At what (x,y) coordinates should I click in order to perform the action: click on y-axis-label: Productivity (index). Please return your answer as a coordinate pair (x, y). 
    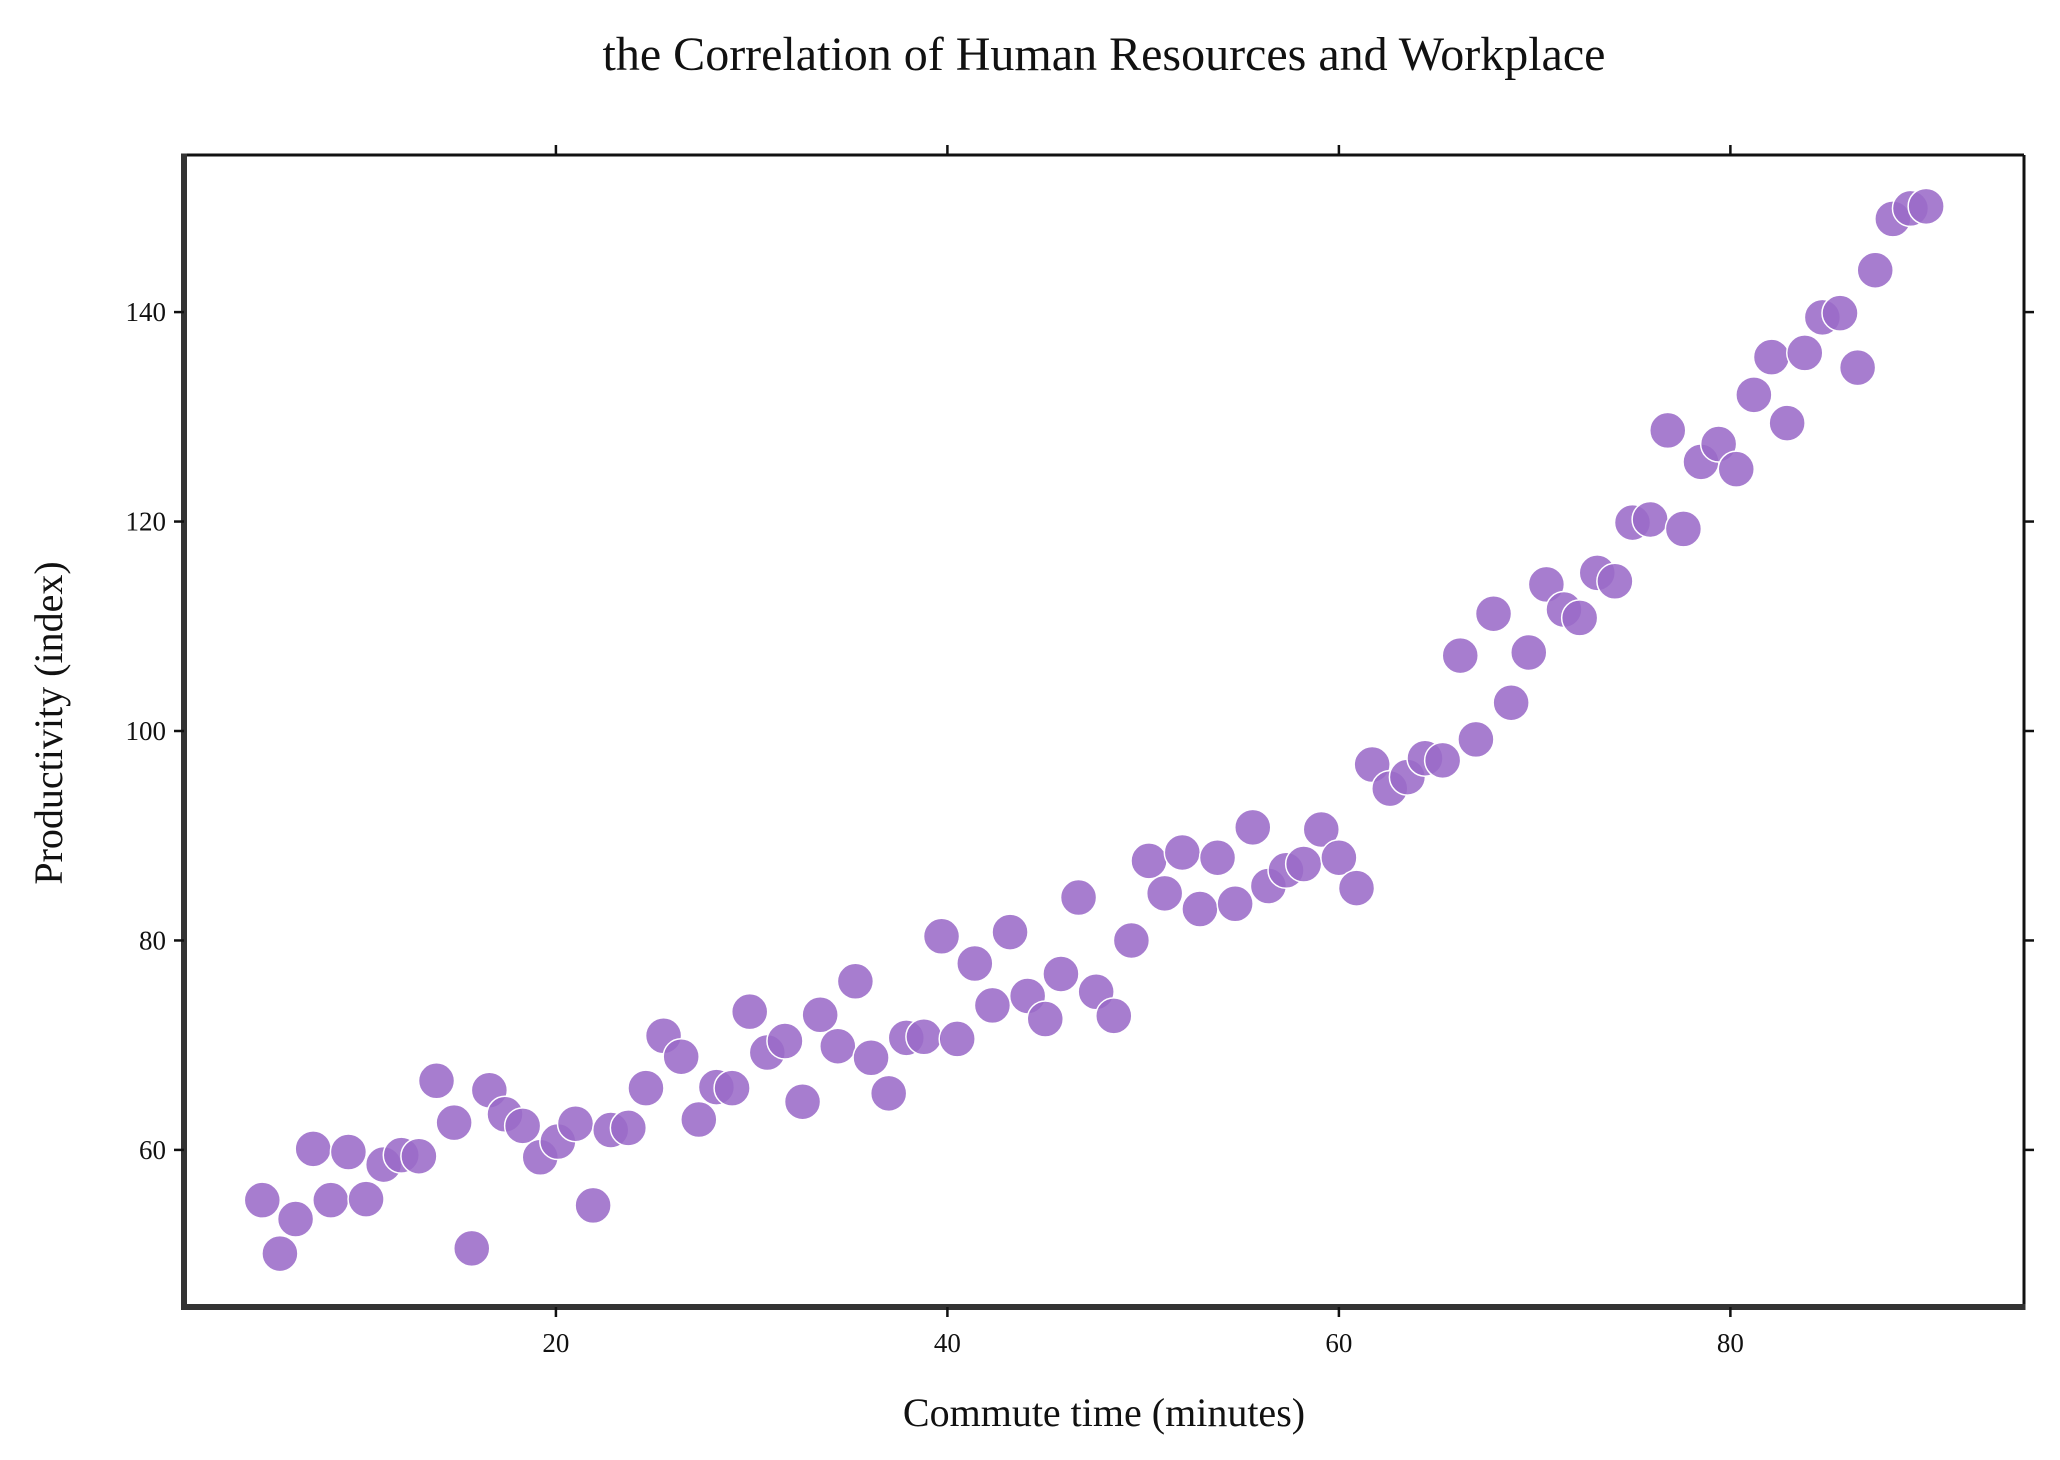
    Looking at the image, I should click on (48, 722).